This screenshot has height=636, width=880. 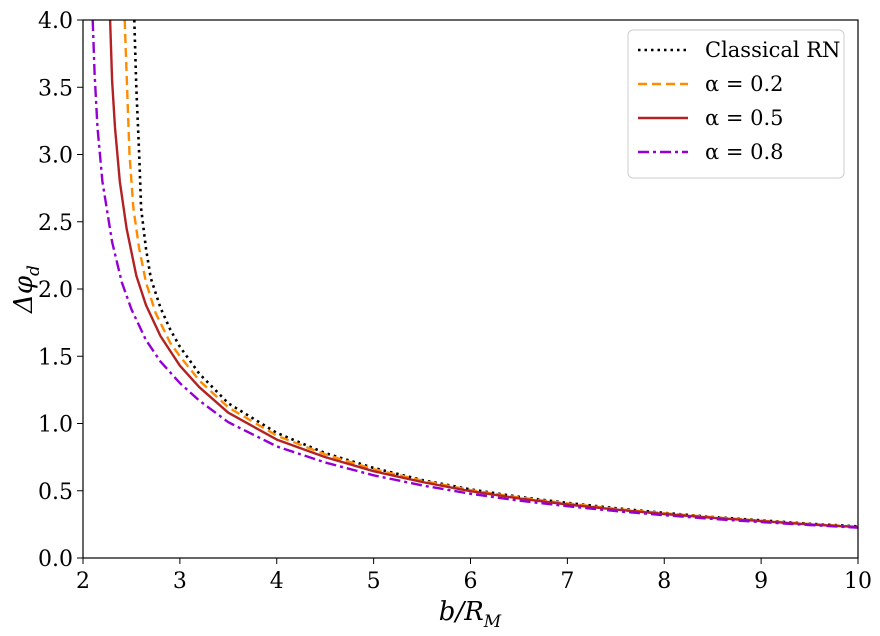 I want to click on x-tick-label: 4, so click(x=277, y=581).